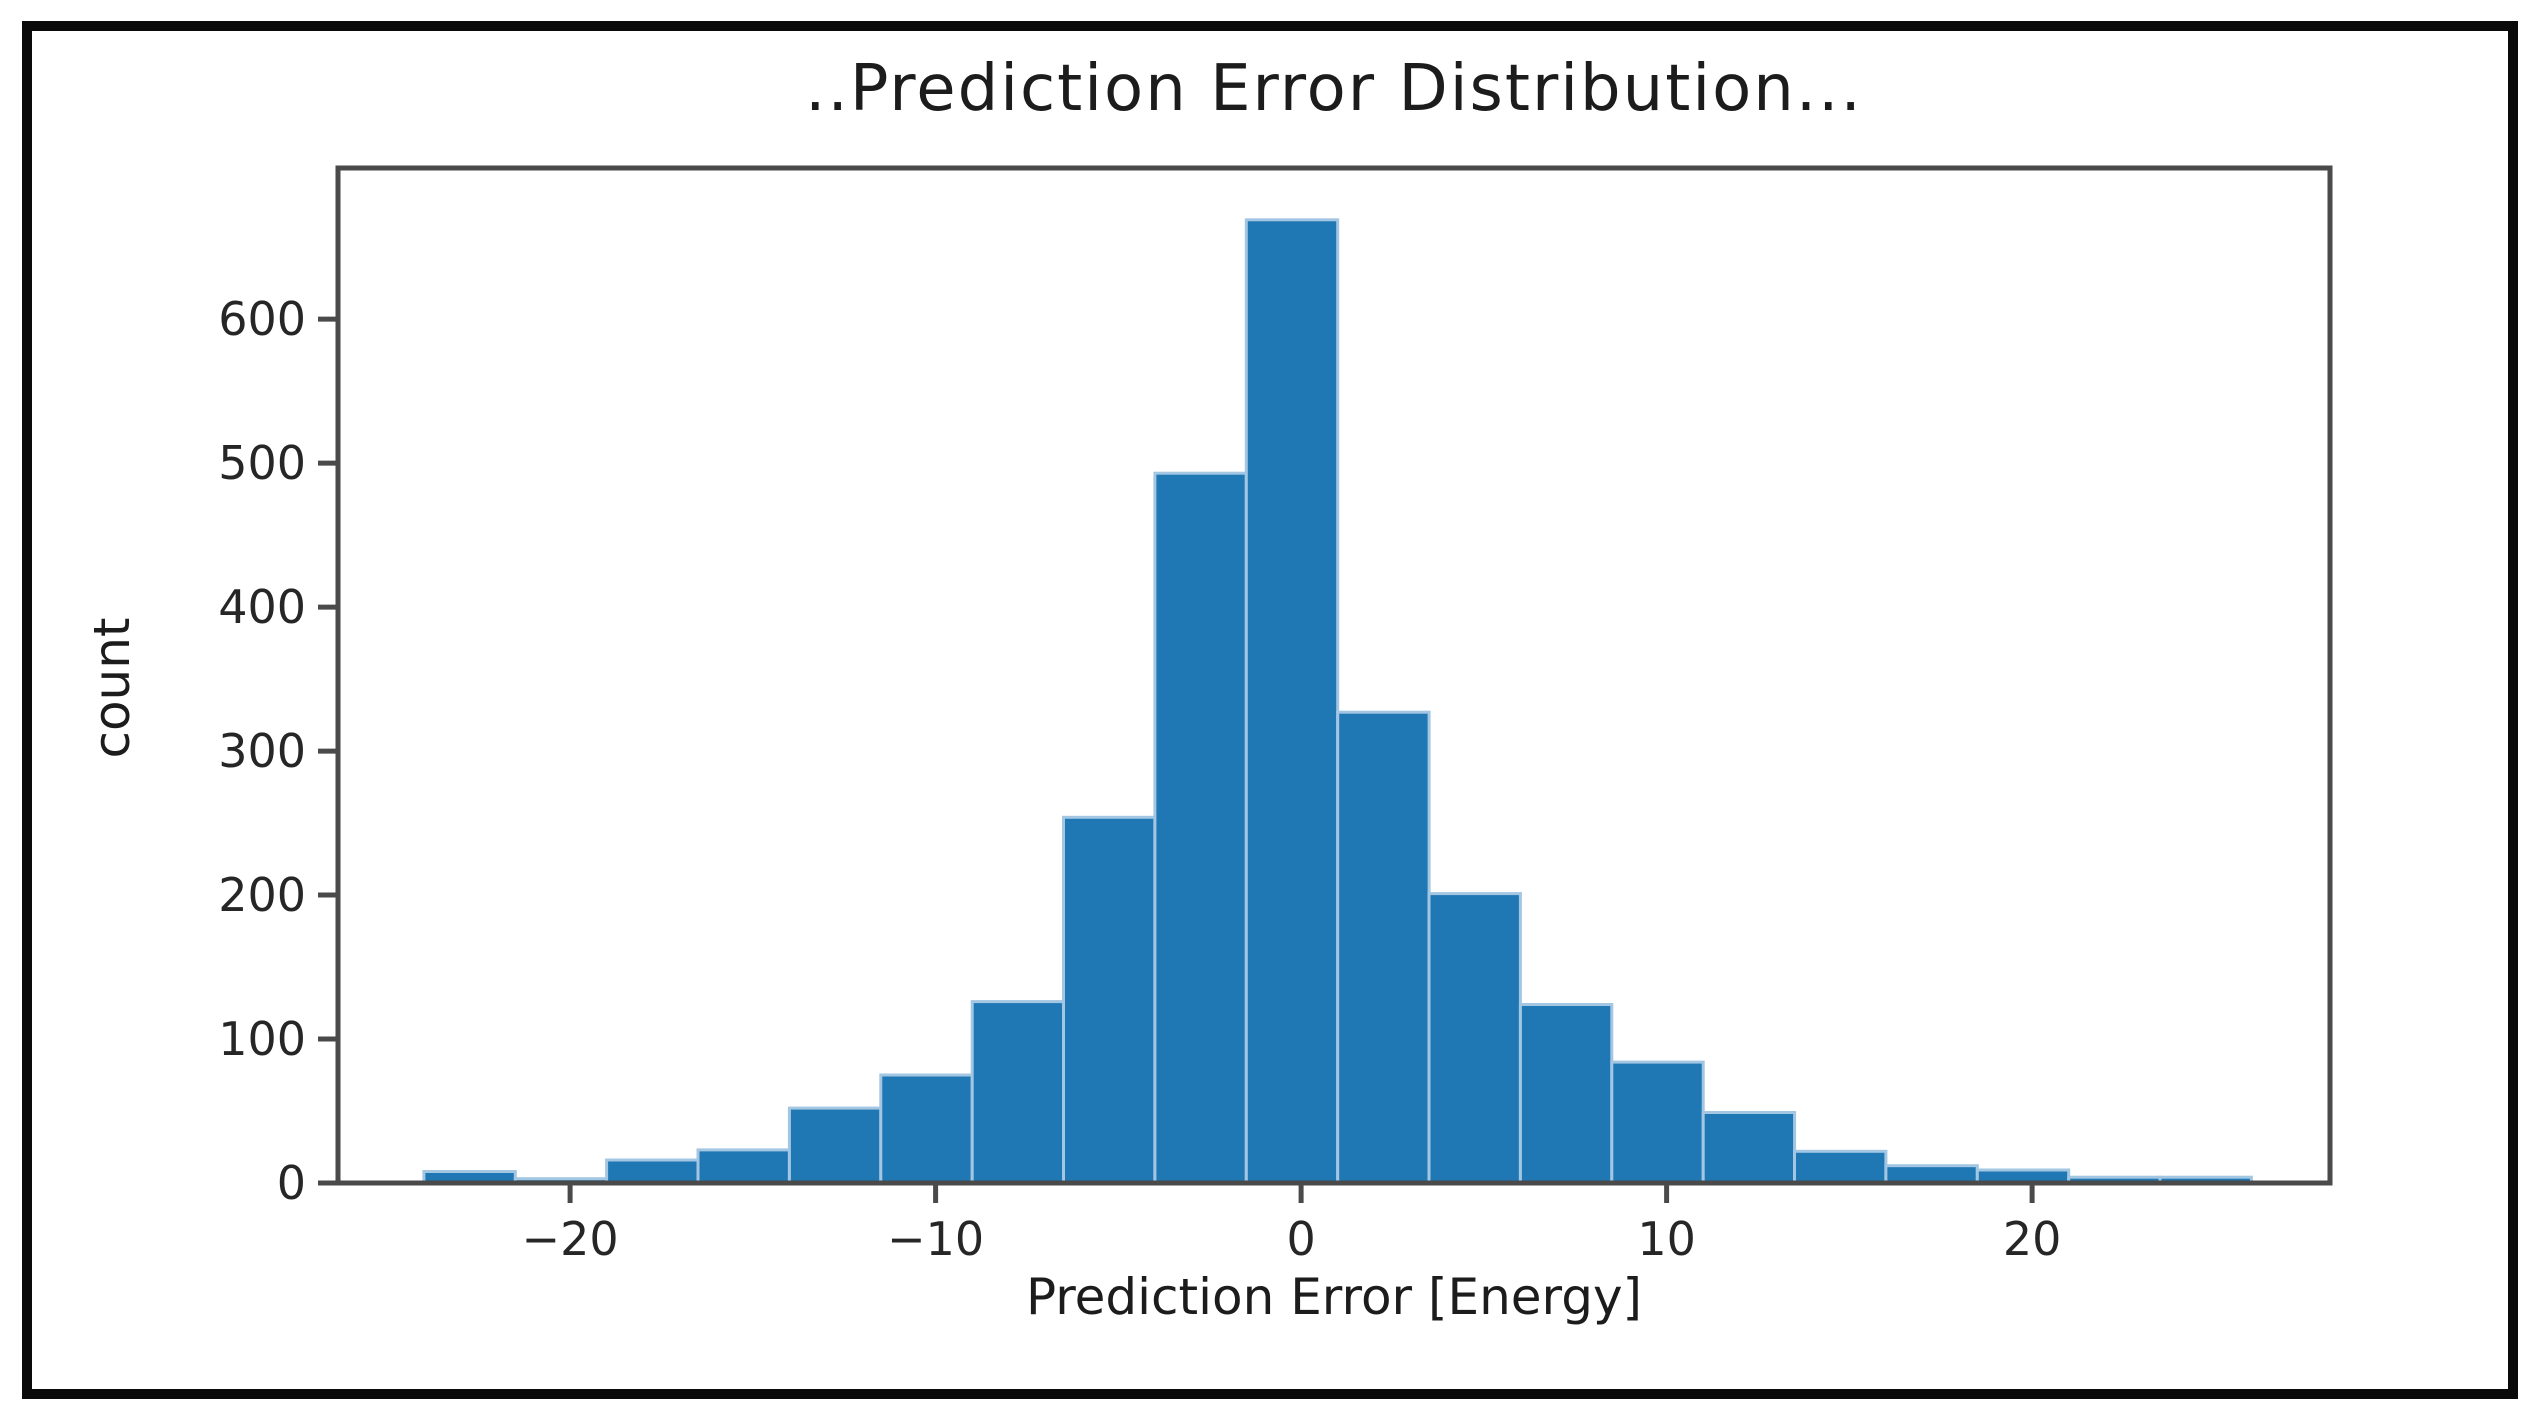 This screenshot has height=1424, width=2542. I want to click on x-tick-label: 20, so click(2032, 1239).